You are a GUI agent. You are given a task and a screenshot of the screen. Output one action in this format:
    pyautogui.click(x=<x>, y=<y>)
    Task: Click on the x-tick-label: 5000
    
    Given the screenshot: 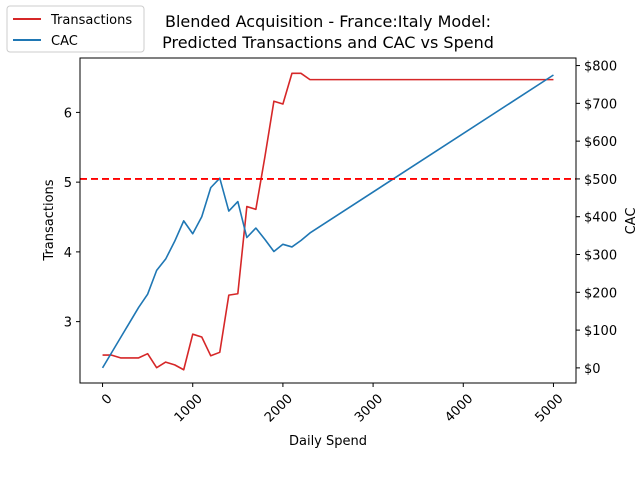 What is the action you would take?
    pyautogui.click(x=549, y=408)
    